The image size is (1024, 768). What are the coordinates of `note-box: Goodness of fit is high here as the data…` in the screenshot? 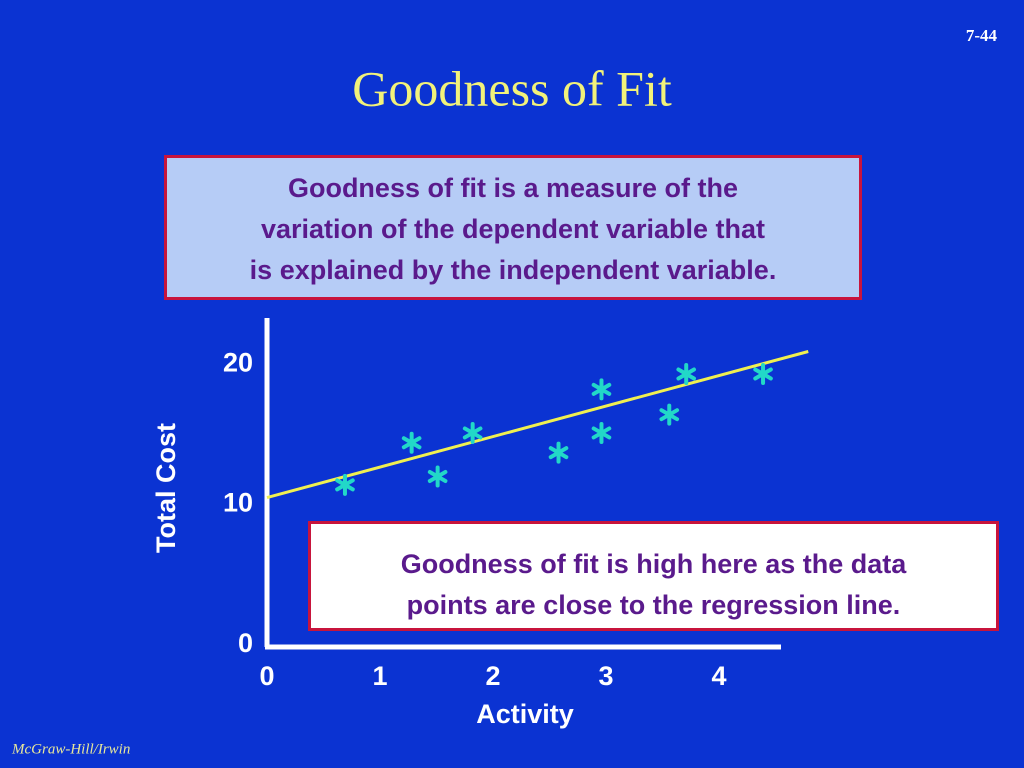 It's located at (653, 576).